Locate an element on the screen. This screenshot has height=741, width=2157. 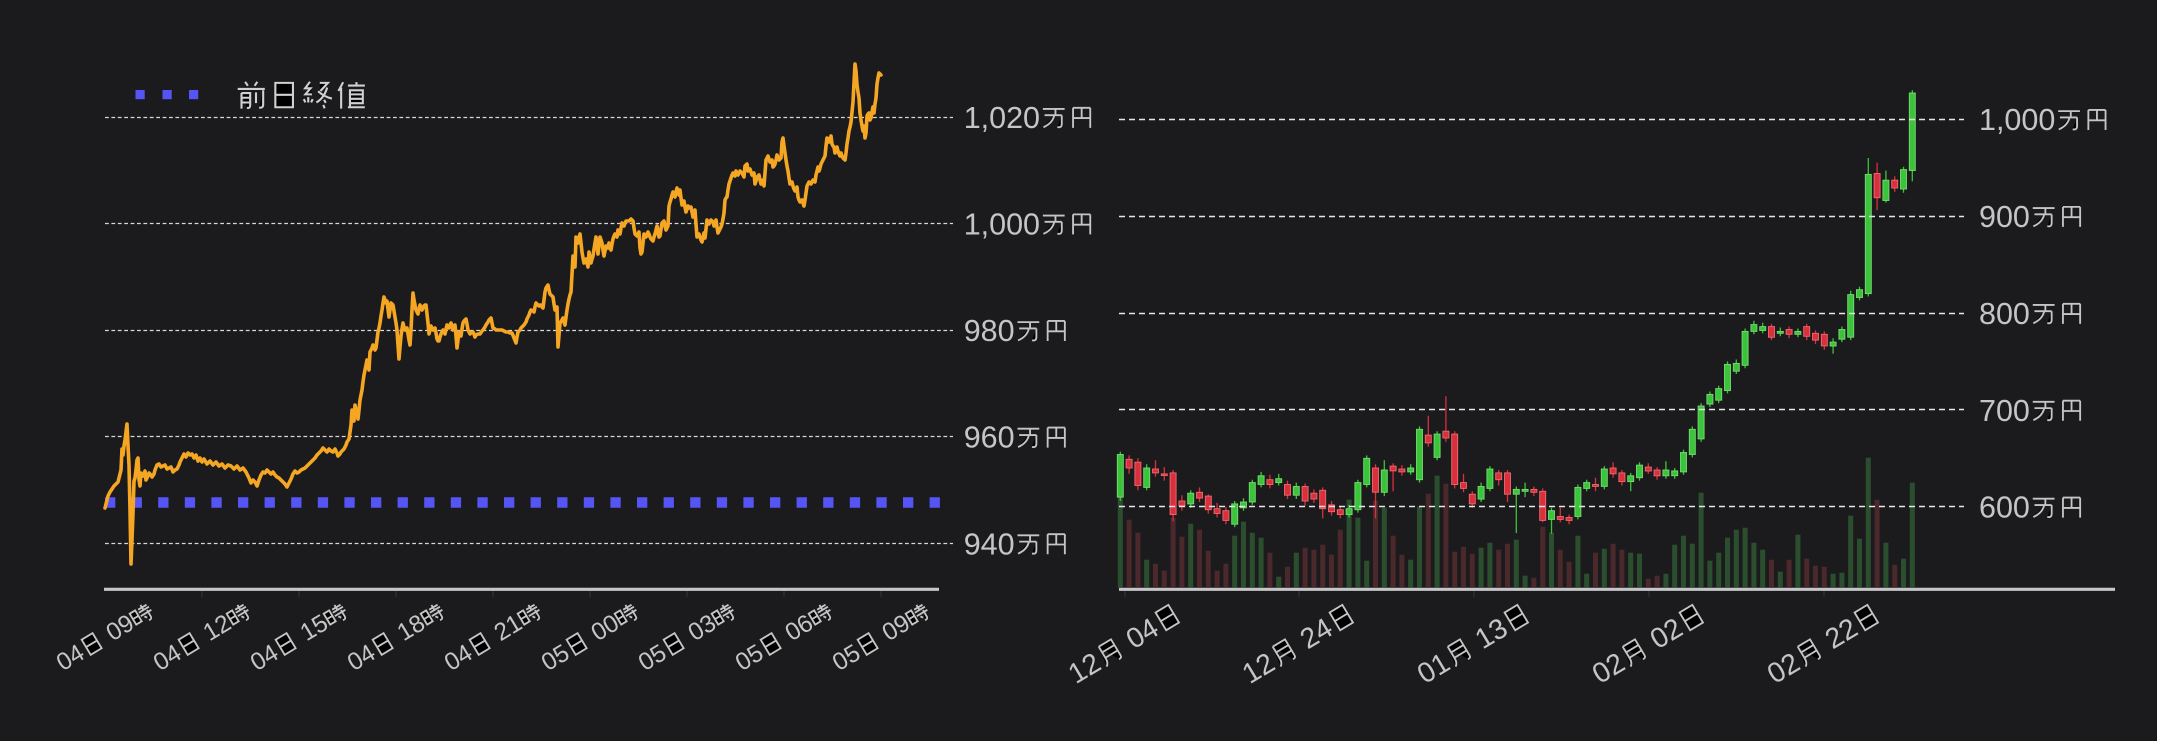
svg-text: 900 is located at coordinates (2004, 217).